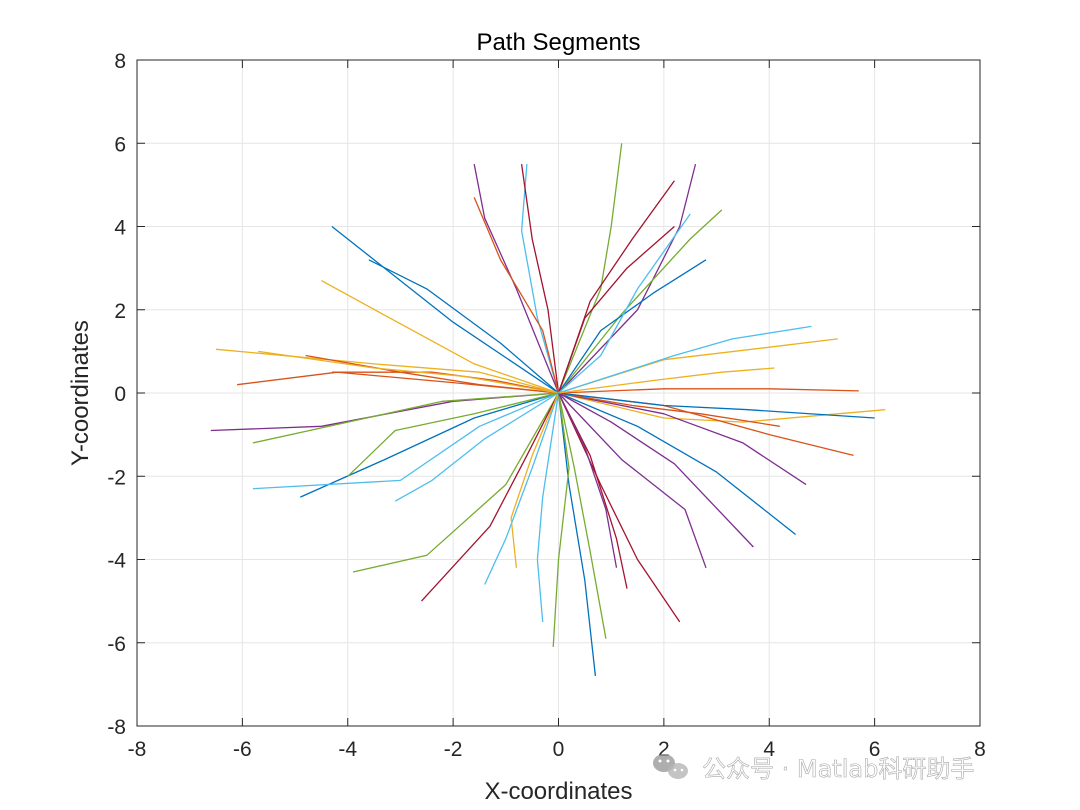 The height and width of the screenshot is (810, 1080). Describe the element at coordinates (120, 228) in the screenshot. I see `y-tick-label: 4` at that location.